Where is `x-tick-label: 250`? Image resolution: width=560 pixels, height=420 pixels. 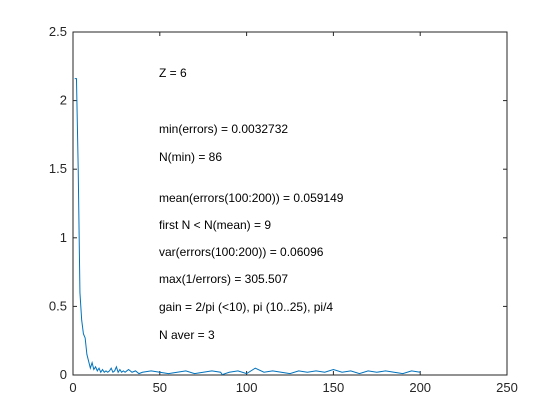 x-tick-label: 250 is located at coordinates (507, 387).